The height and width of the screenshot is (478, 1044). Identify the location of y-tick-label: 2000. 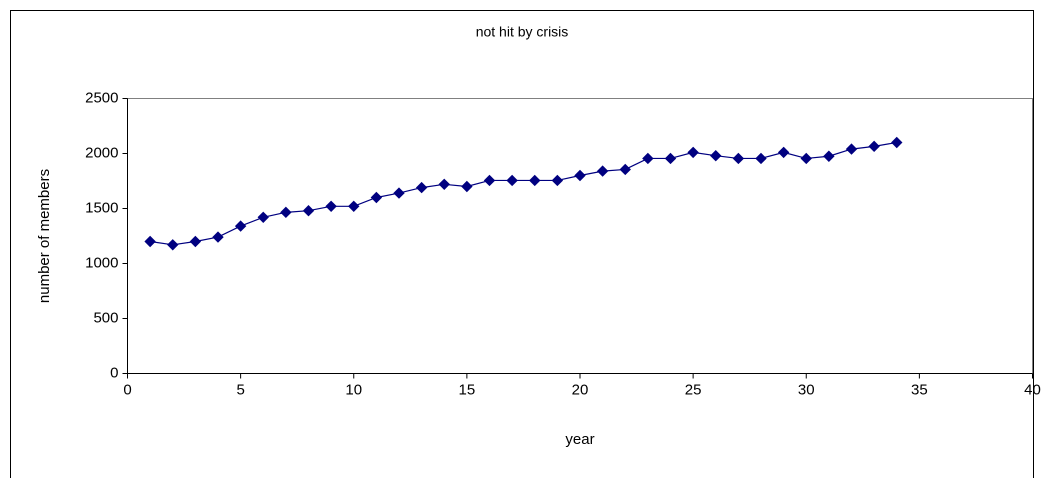
(101, 152).